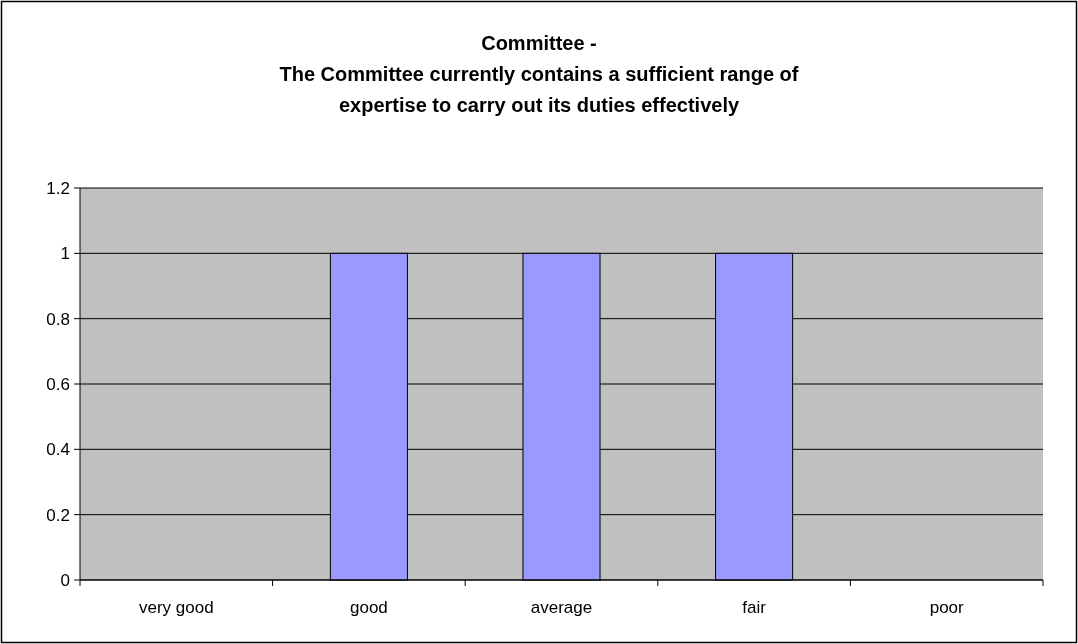 This screenshot has height=644, width=1078. Describe the element at coordinates (58, 450) in the screenshot. I see `y-tick-label: 0.4` at that location.